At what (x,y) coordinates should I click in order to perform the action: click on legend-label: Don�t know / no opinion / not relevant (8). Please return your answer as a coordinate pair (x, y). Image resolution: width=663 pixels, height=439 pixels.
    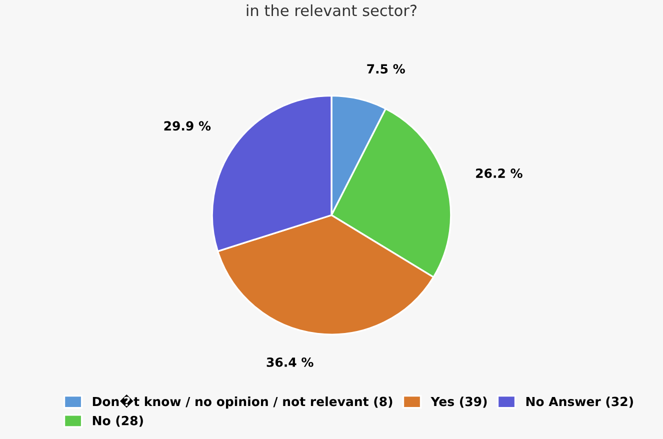
    Looking at the image, I should click on (242, 401).